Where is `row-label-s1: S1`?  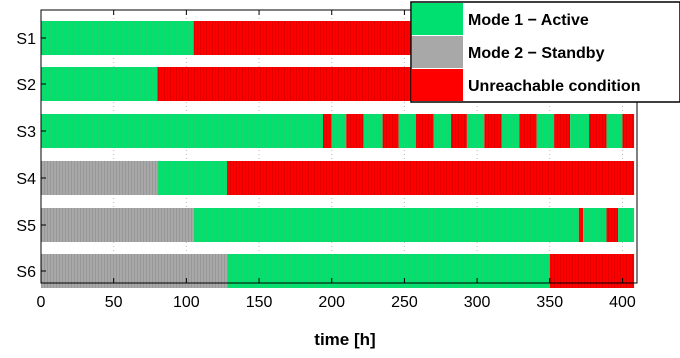
row-label-s1: S1 is located at coordinates (26, 39).